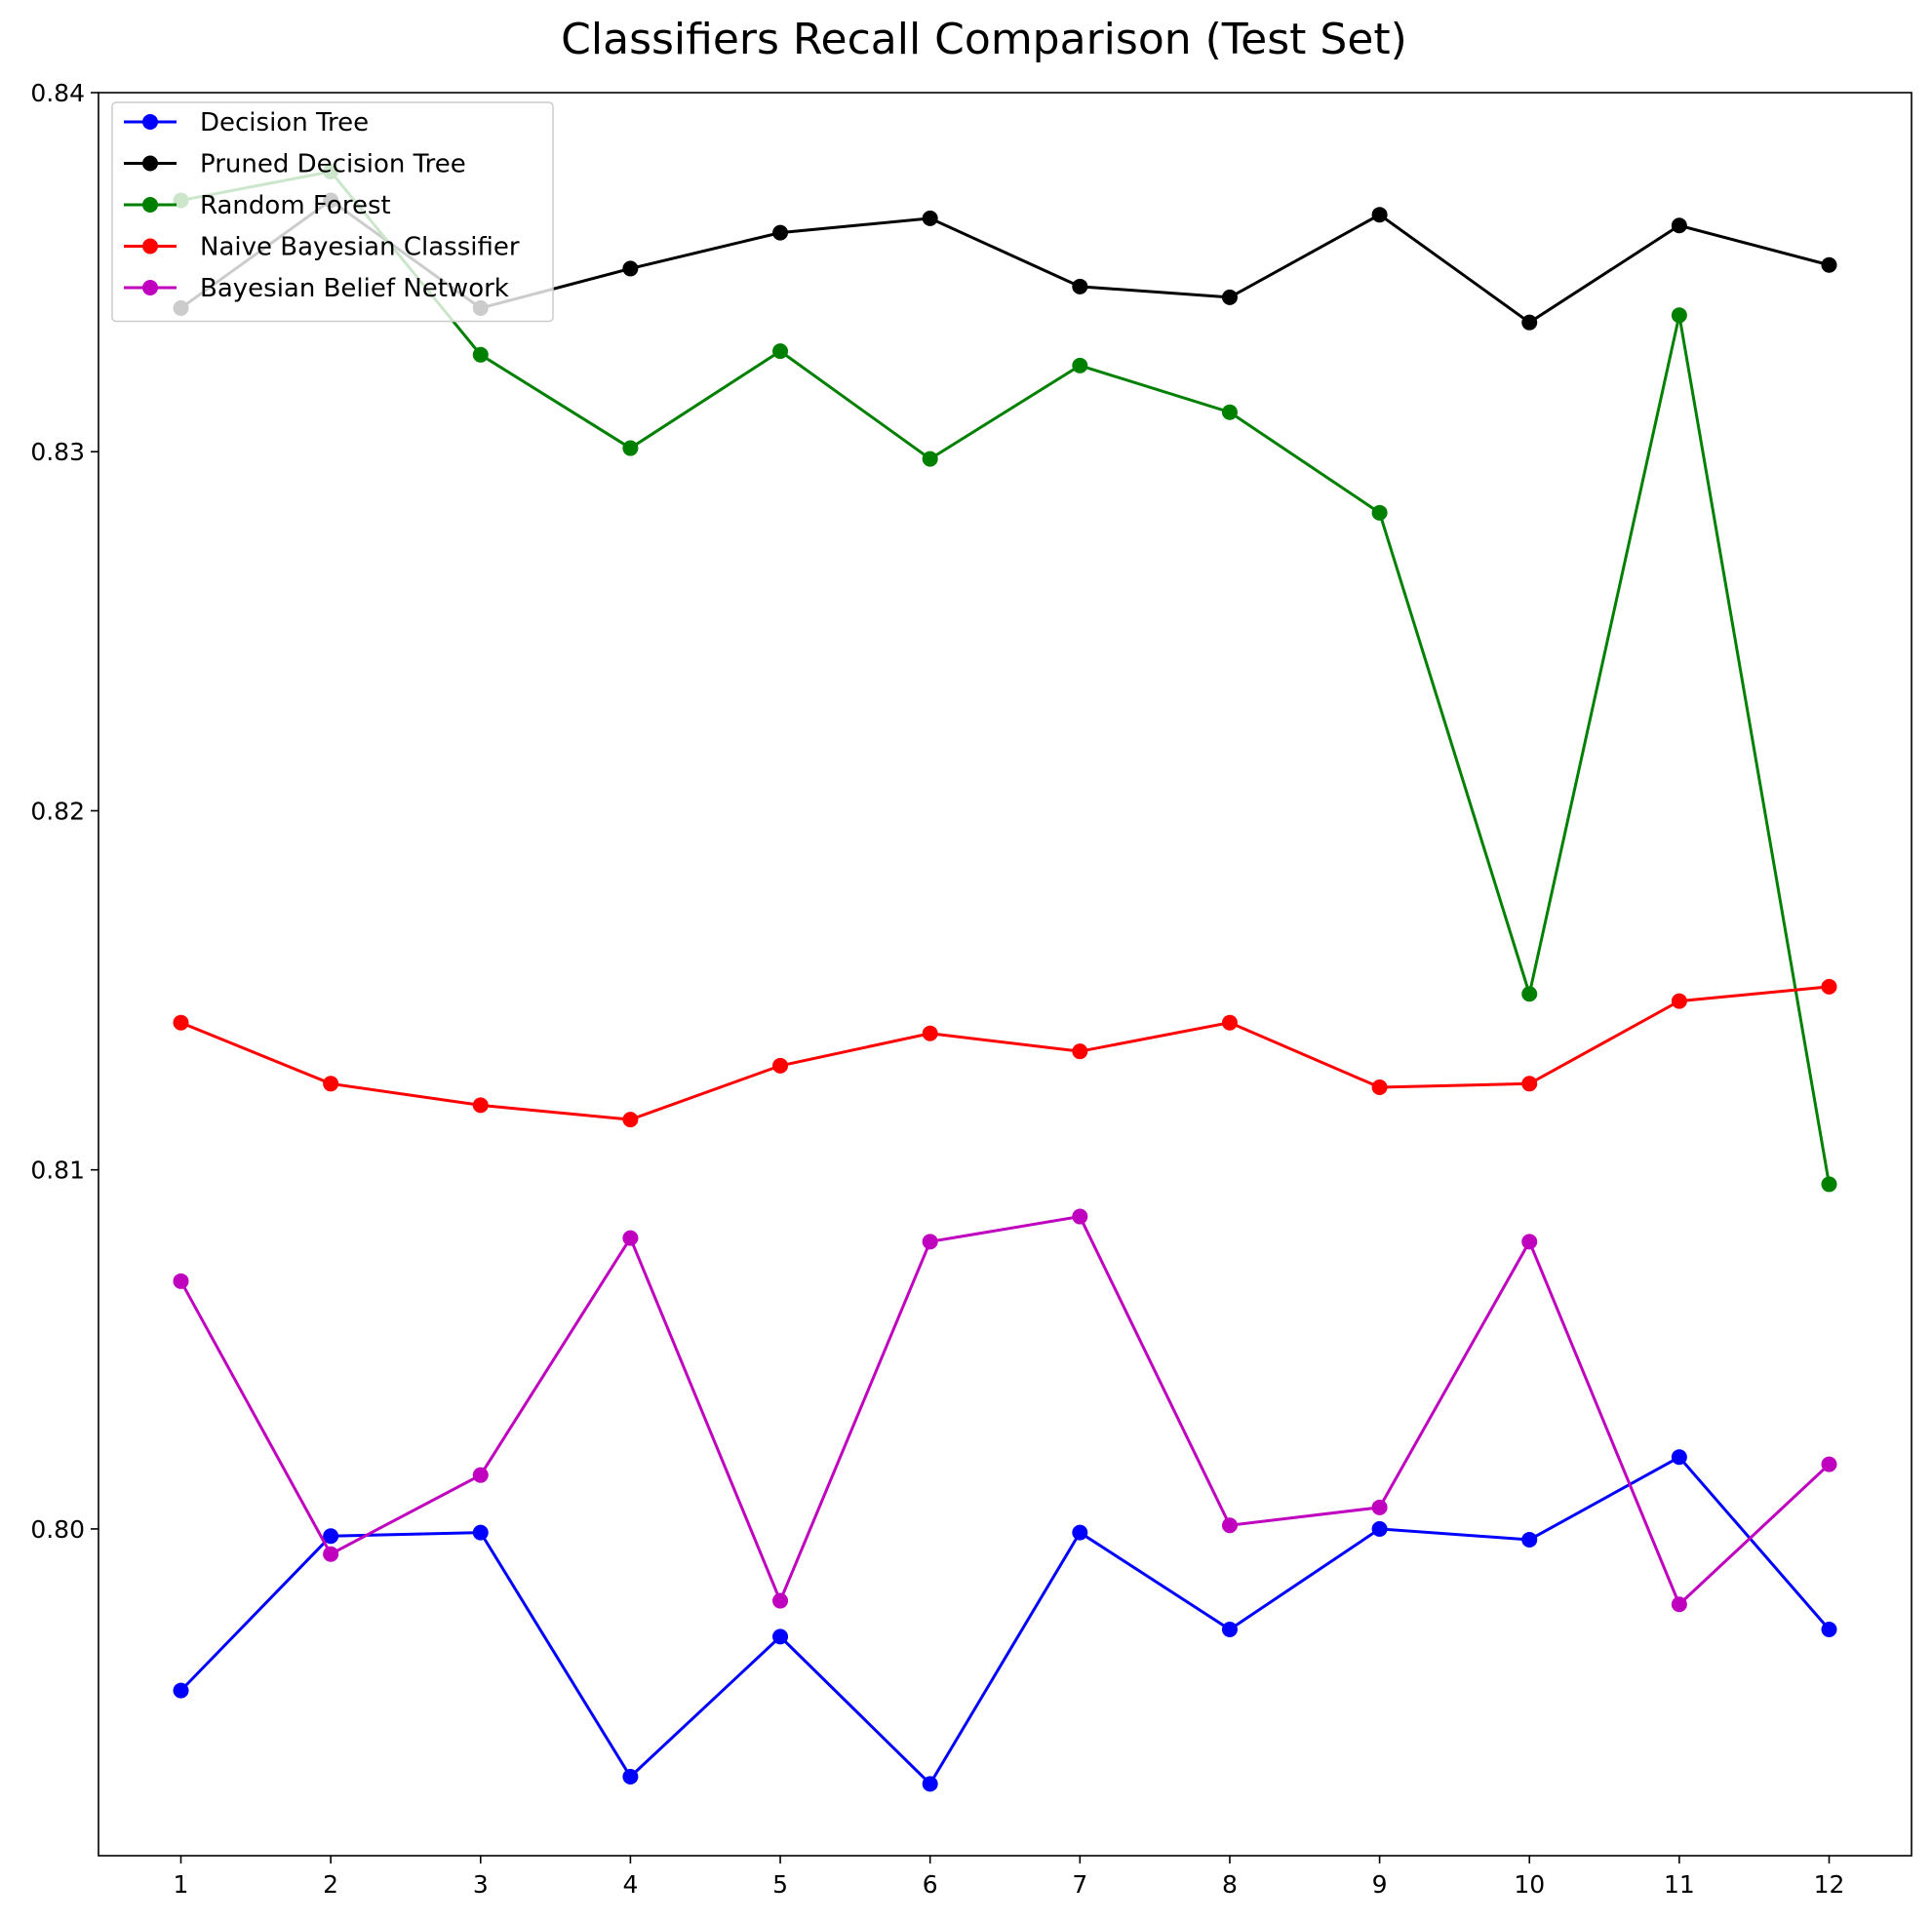 This screenshot has width=1932, height=1922. Describe the element at coordinates (57, 1529) in the screenshot. I see `y-tick-label: 0.80` at that location.